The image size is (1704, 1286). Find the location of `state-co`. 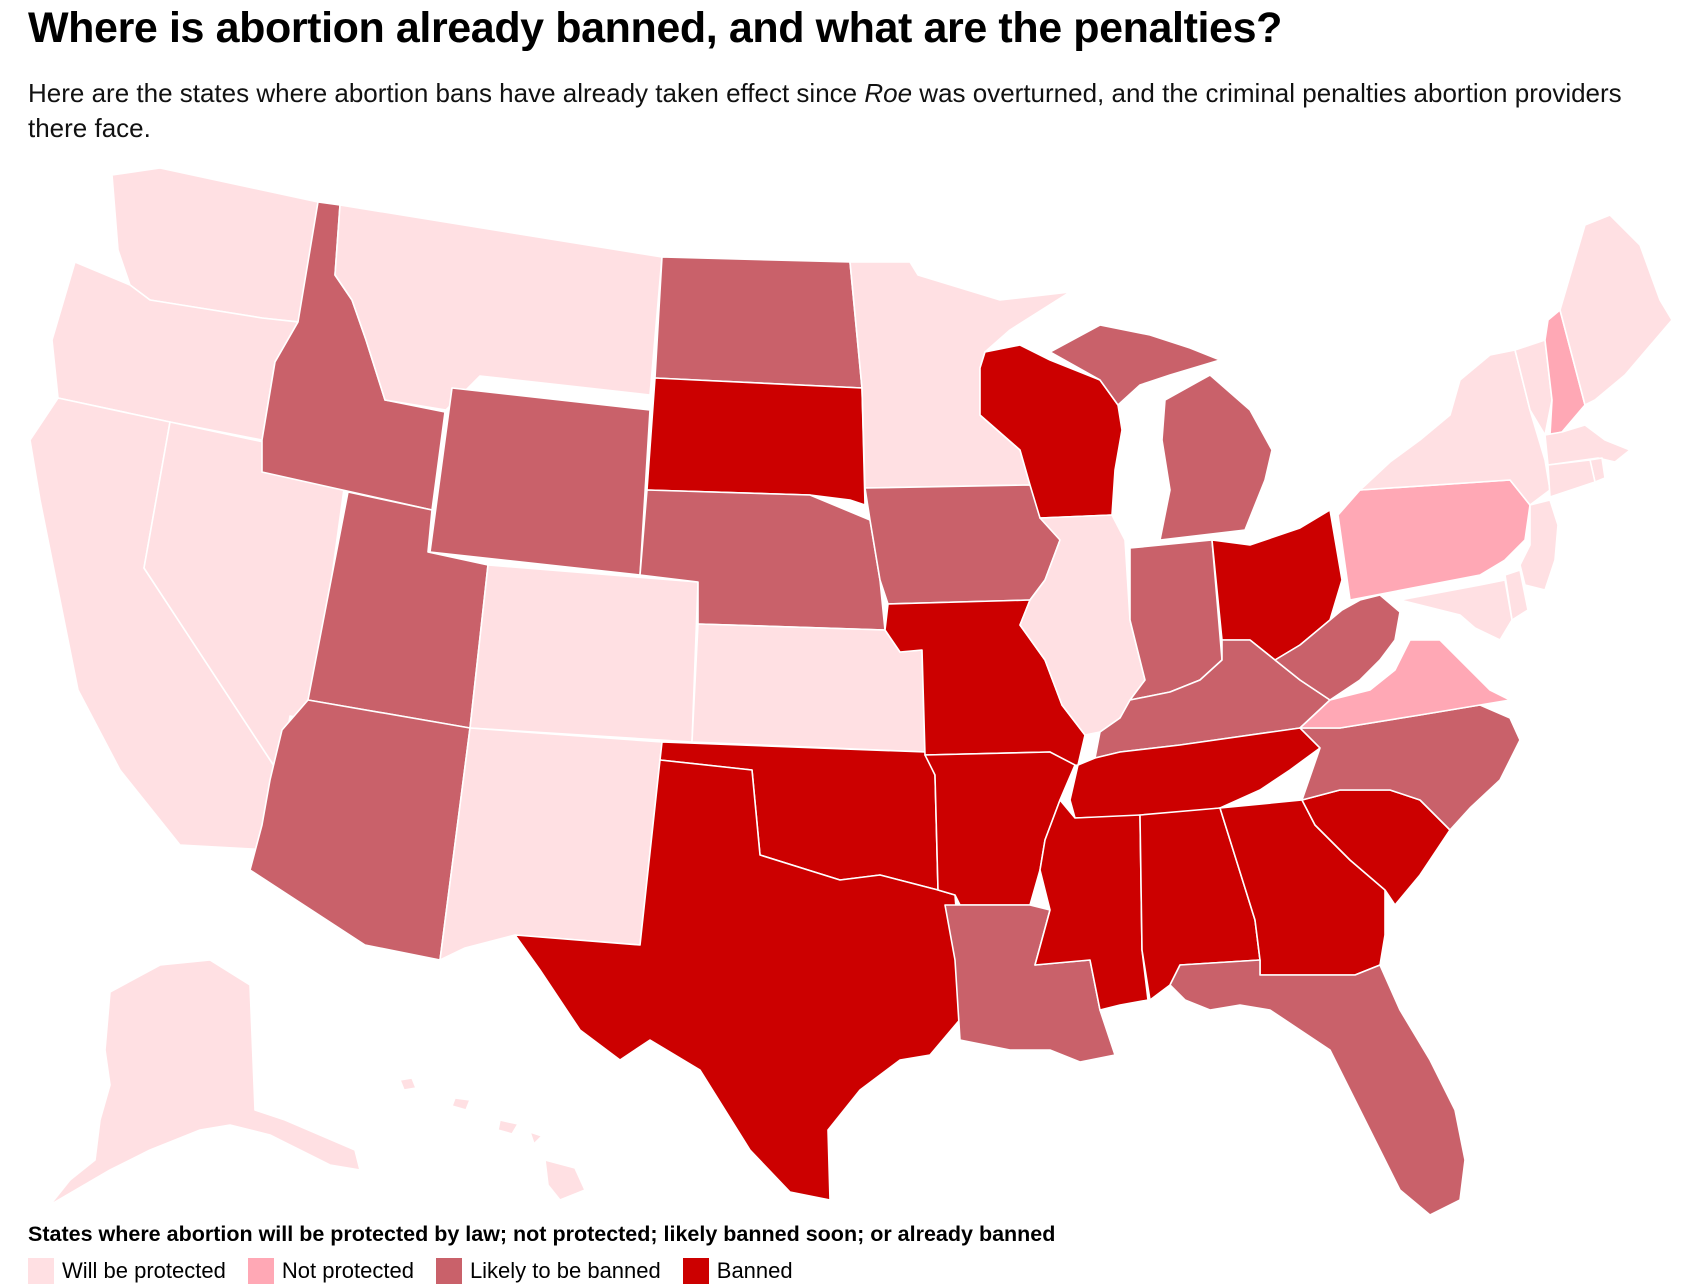

state-co is located at coordinates (584, 653).